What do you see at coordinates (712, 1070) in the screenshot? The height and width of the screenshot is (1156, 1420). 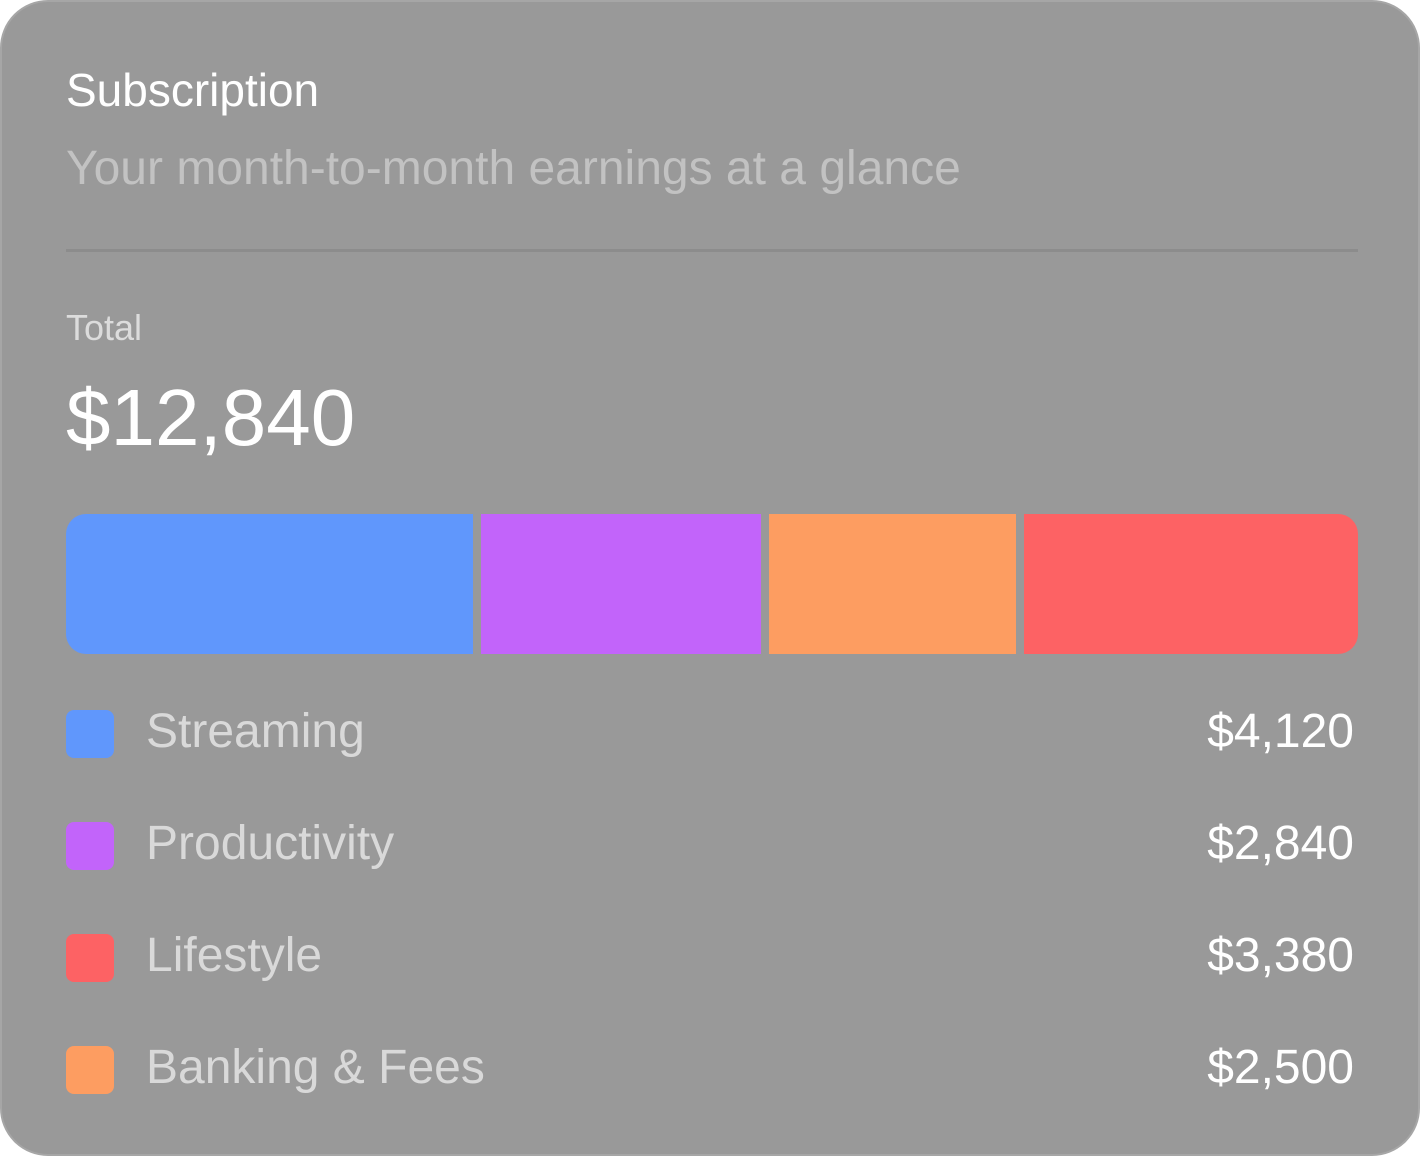 I see `legend-item-banking-fees: Banking & Fees $2,500` at bounding box center [712, 1070].